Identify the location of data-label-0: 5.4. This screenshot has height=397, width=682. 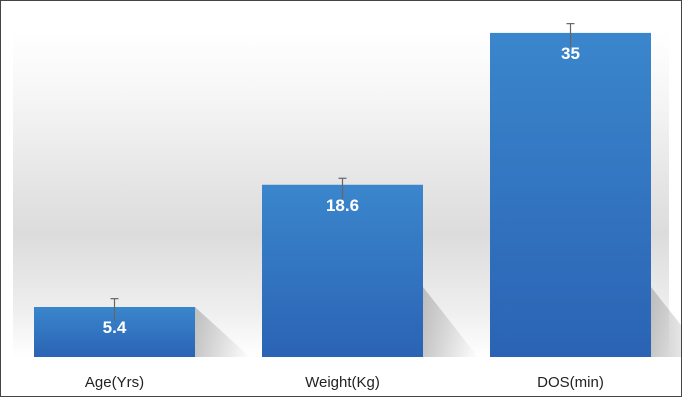
(115, 327).